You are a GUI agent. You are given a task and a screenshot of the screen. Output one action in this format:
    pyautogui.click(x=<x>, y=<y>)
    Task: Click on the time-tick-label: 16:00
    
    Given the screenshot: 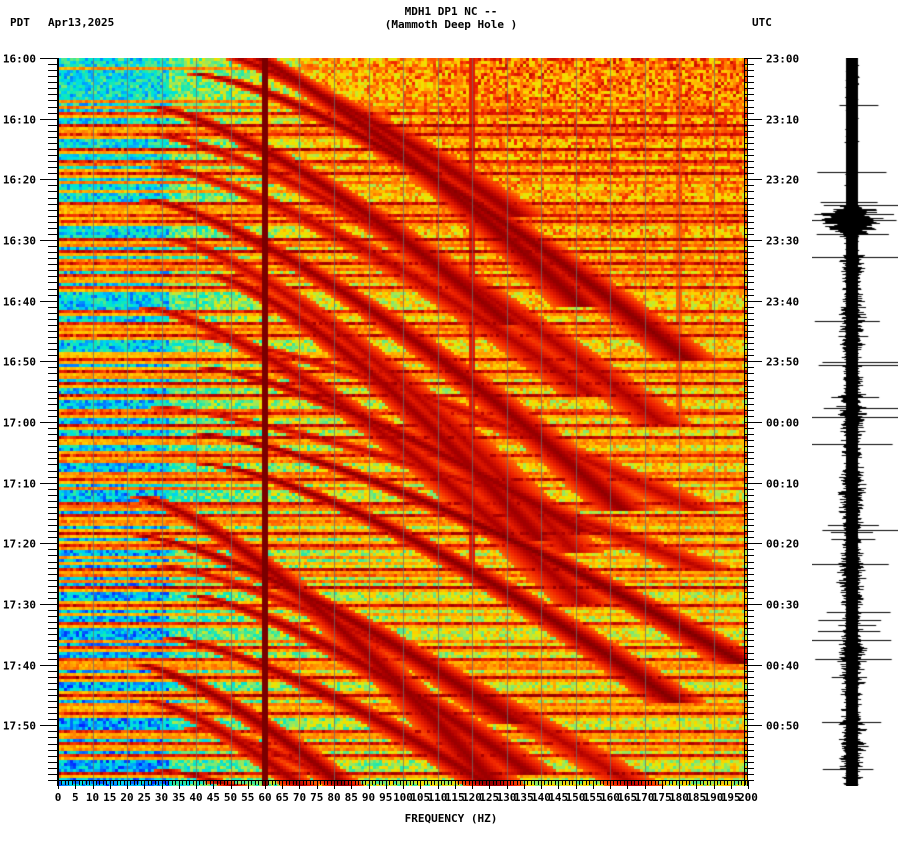 What is the action you would take?
    pyautogui.click(x=19, y=59)
    